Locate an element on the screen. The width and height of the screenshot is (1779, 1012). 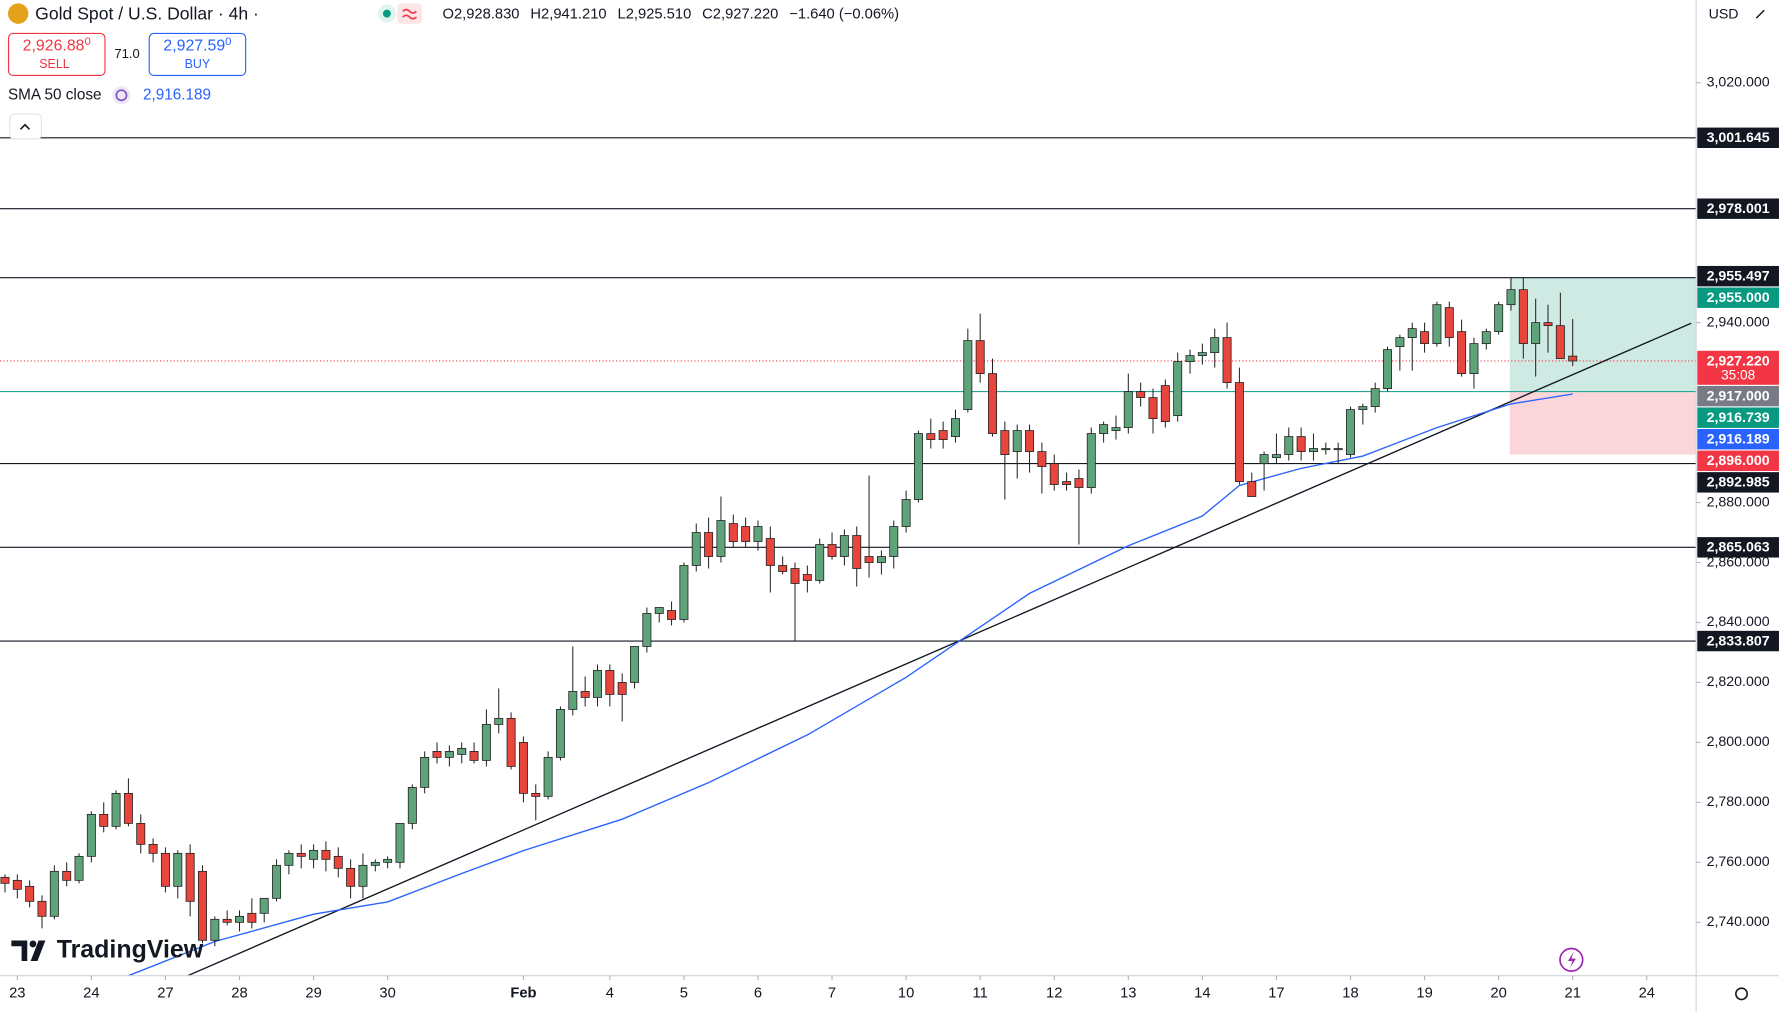
collapse-button is located at coordinates (26, 126).